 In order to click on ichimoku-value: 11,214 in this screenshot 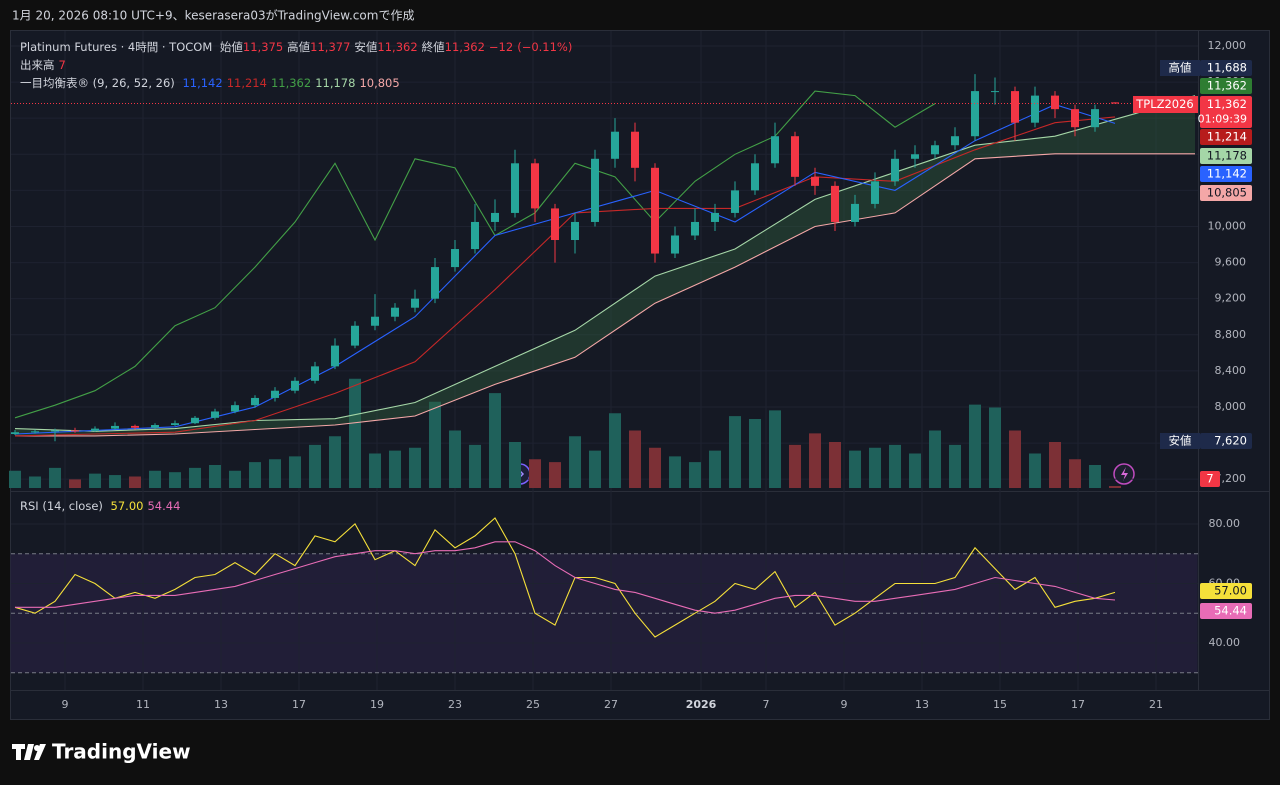, I will do `click(246, 83)`.